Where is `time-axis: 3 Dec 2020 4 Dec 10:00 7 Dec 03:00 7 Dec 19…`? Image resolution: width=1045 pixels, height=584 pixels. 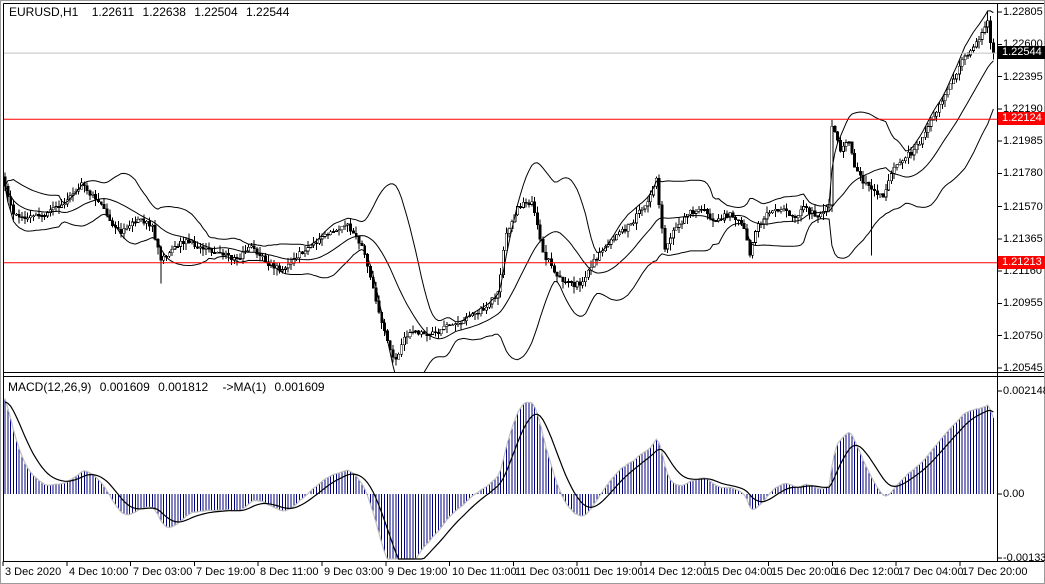 time-axis: 3 Dec 2020 4 Dec 10:00 7 Dec 03:00 7 Dec 19… is located at coordinates (523, 573).